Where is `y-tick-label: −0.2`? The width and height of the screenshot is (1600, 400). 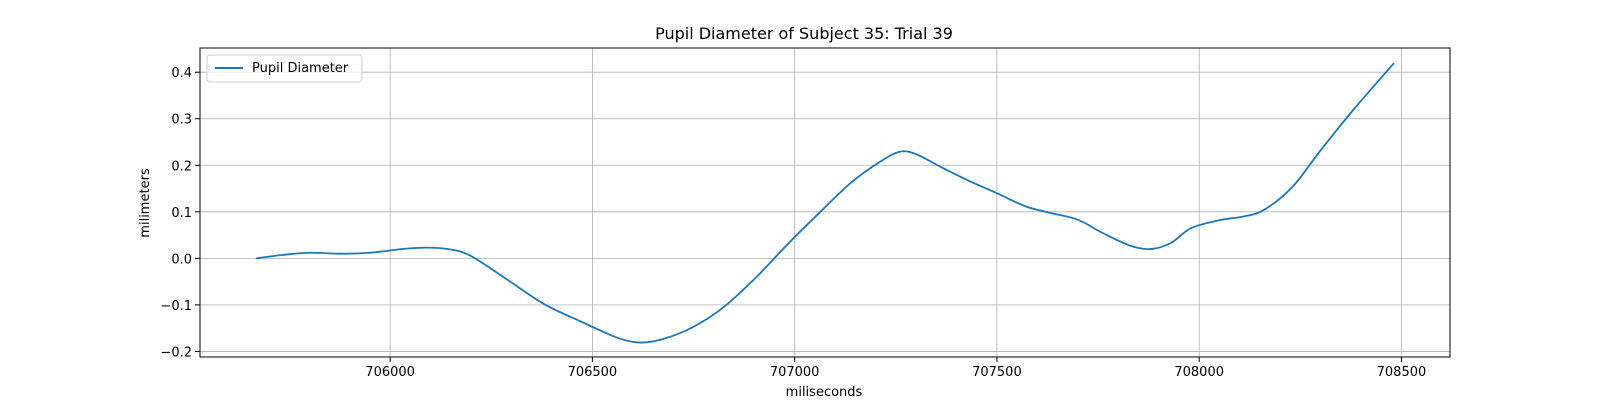
y-tick-label: −0.2 is located at coordinates (176, 352).